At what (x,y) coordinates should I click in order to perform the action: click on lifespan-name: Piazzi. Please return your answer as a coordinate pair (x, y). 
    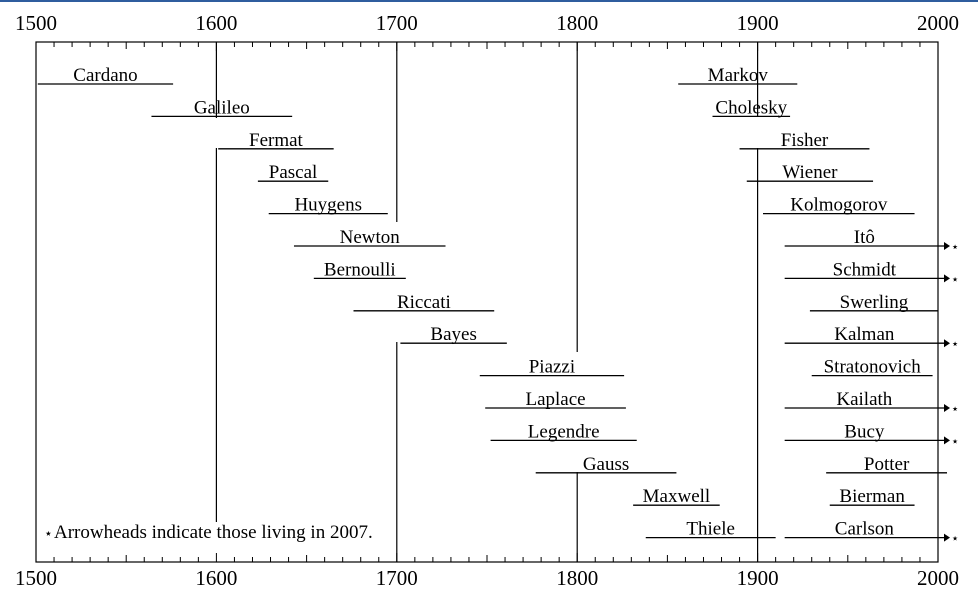
    Looking at the image, I should click on (552, 367).